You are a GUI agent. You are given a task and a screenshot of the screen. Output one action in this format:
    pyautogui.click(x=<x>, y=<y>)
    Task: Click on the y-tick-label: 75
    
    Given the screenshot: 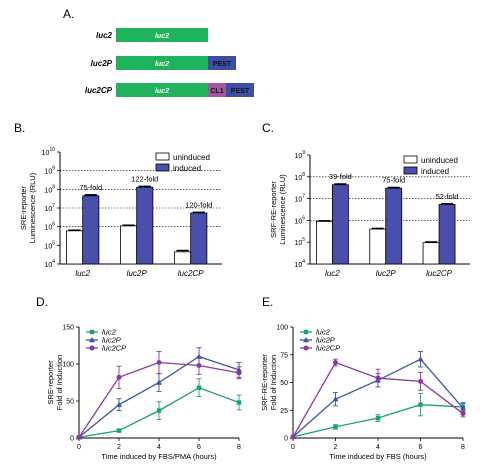 What is the action you would take?
    pyautogui.click(x=284, y=355)
    